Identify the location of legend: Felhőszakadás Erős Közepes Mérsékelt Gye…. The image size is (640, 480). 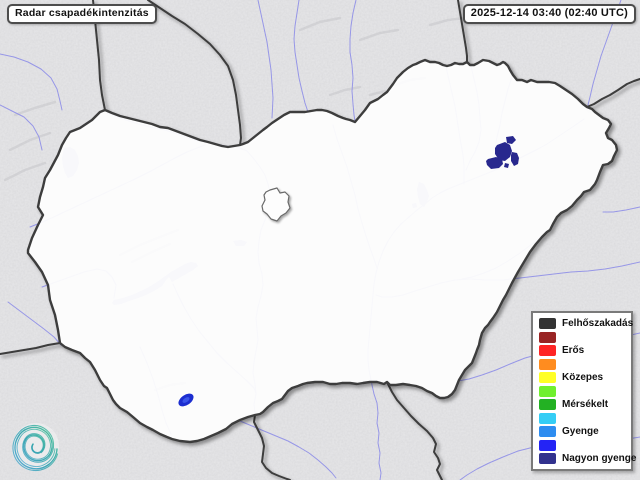
(583, 391).